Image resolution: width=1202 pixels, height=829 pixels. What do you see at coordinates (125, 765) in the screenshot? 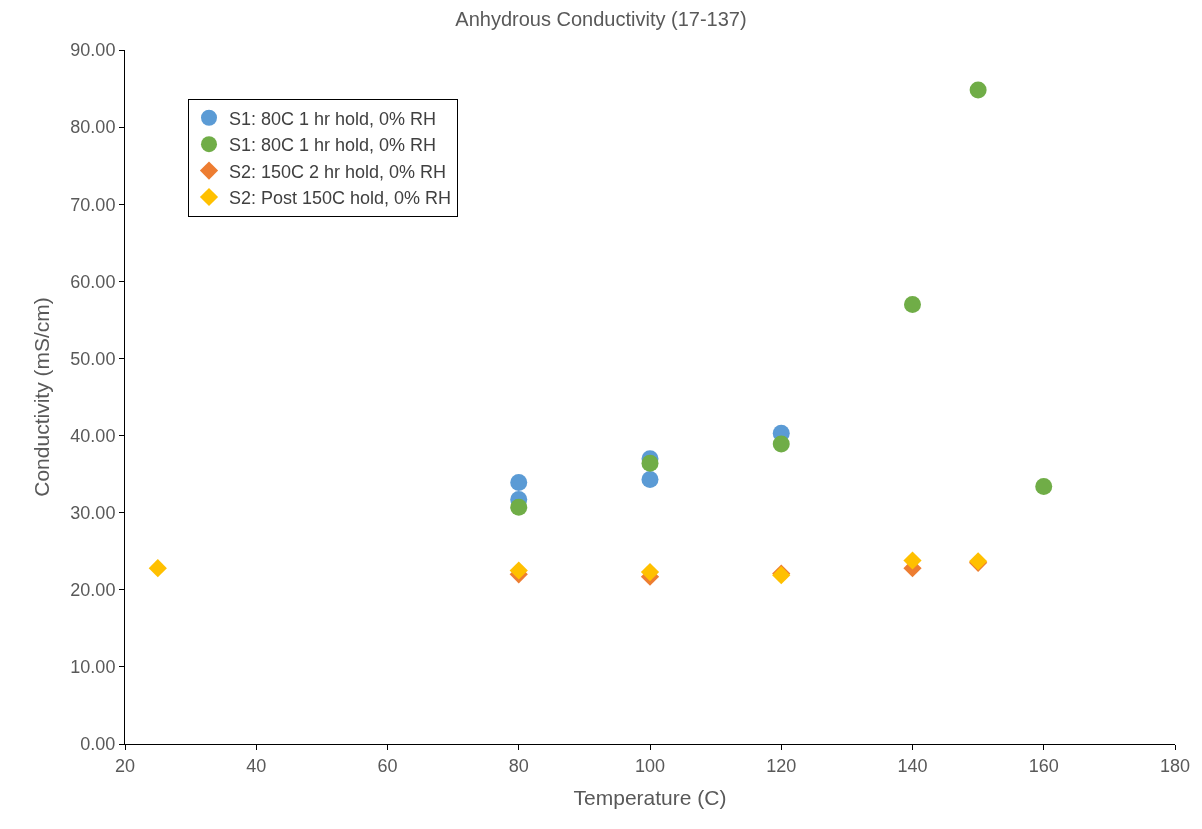
I see `x-tick-label: 20` at bounding box center [125, 765].